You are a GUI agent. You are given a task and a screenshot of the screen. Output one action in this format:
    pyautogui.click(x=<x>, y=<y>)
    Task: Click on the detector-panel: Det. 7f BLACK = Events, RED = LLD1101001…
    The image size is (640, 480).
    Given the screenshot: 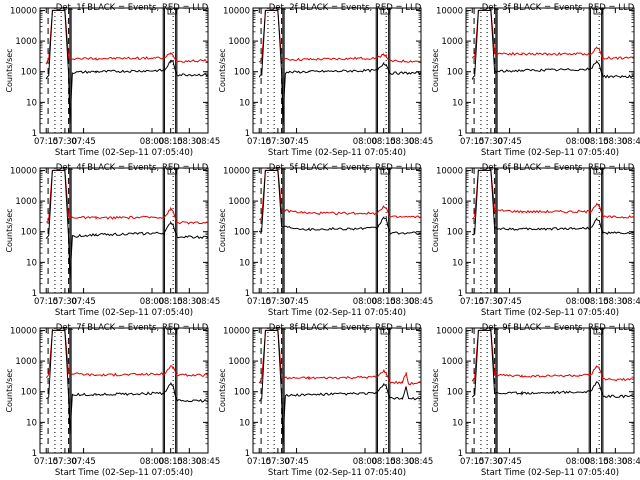 What is the action you would take?
    pyautogui.click(x=112, y=400)
    